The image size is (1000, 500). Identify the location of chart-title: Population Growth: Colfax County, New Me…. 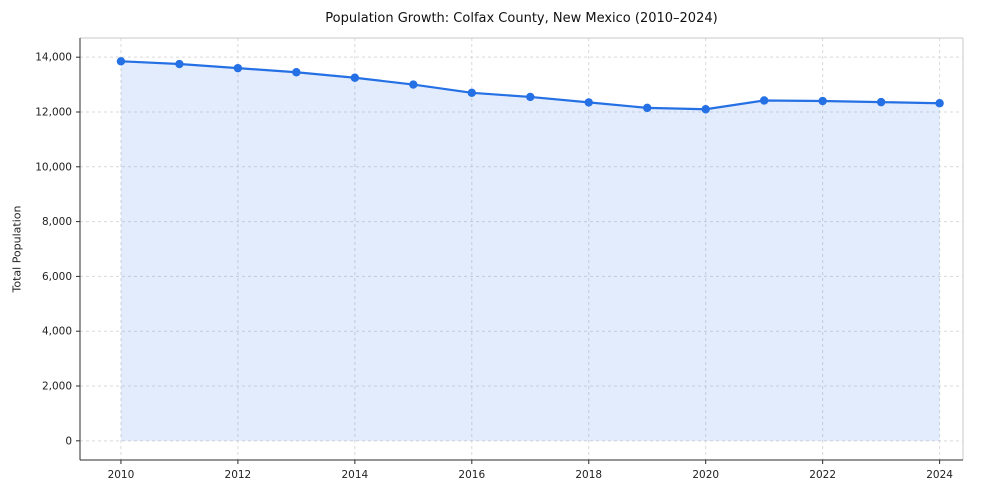
(521, 18).